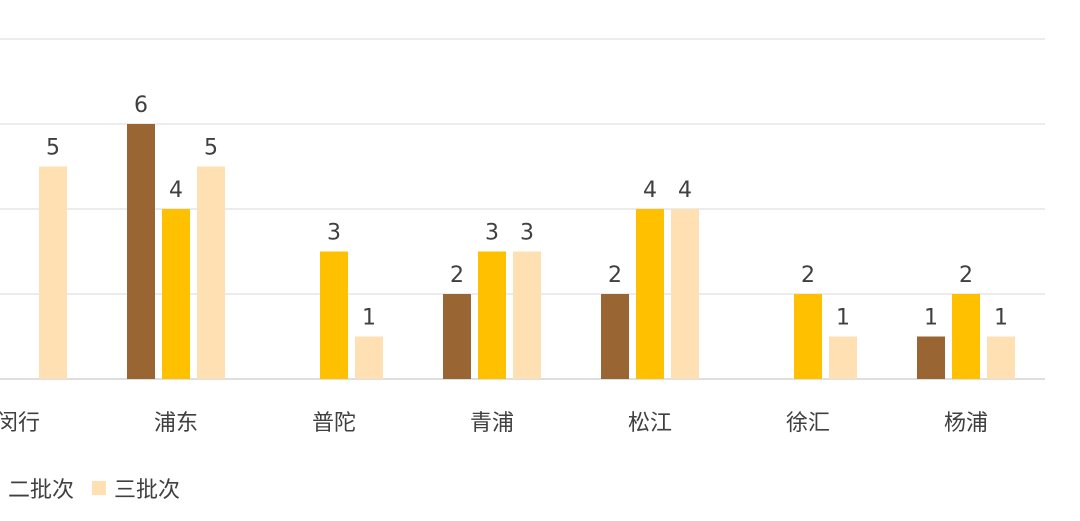 The height and width of the screenshot is (521, 1080). Describe the element at coordinates (147, 490) in the screenshot. I see `legend-label-series-3: 三批次` at that location.